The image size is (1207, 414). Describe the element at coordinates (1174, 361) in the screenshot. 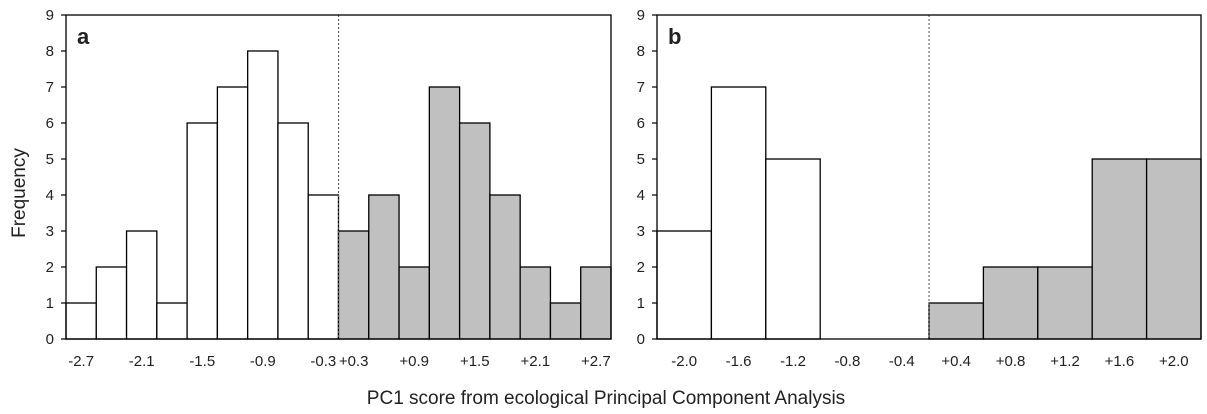

I see `x-tick-label: +2.0` at that location.